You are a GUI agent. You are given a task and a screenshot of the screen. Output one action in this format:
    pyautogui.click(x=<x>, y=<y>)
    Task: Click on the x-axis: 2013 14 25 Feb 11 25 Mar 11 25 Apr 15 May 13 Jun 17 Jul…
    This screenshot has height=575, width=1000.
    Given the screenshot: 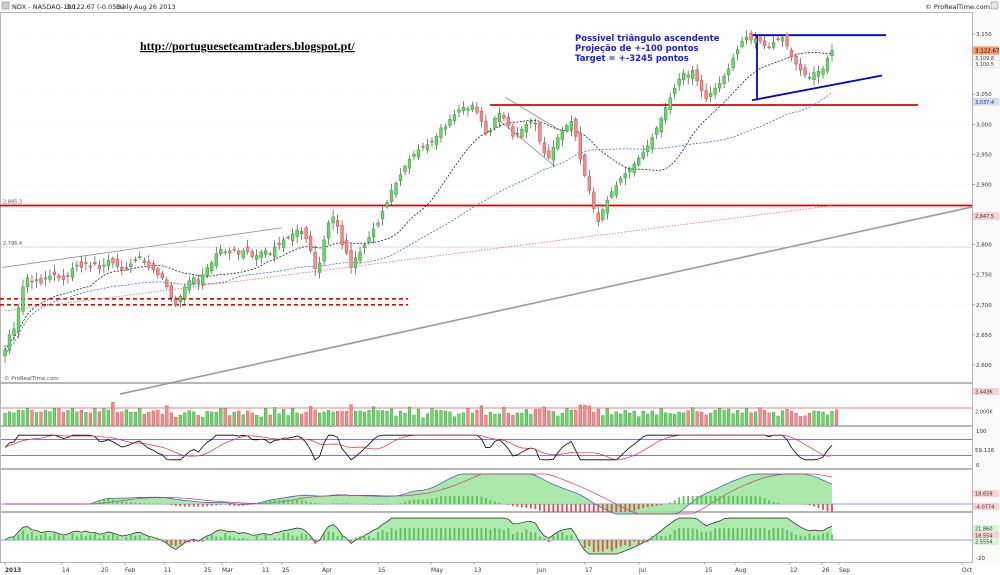 What is the action you would take?
    pyautogui.click(x=488, y=568)
    